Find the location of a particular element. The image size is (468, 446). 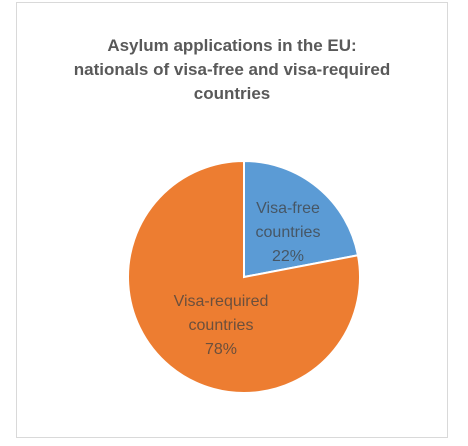

chart-title-line-2: nationals of visa-free and visa-required is located at coordinates (232, 69).